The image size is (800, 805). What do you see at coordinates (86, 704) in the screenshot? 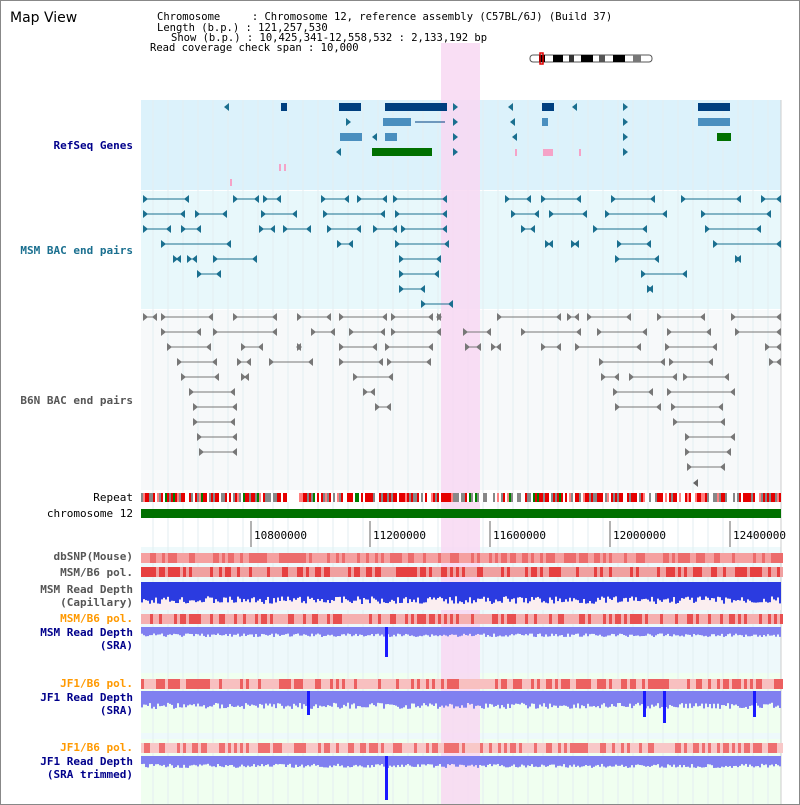
I see `jf1-depth-sra-label: JF1 Read Depth (SRA)` at bounding box center [86, 704].